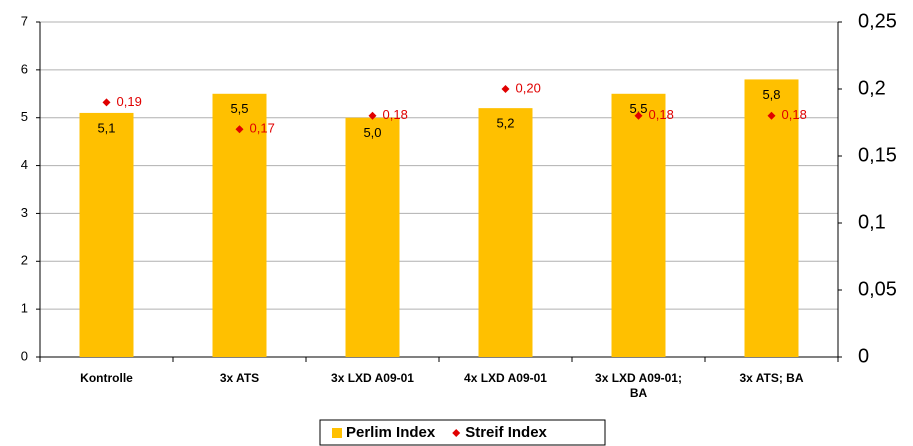 The height and width of the screenshot is (446, 913). Describe the element at coordinates (872, 88) in the screenshot. I see `y2-tick-label: 0,2` at that location.